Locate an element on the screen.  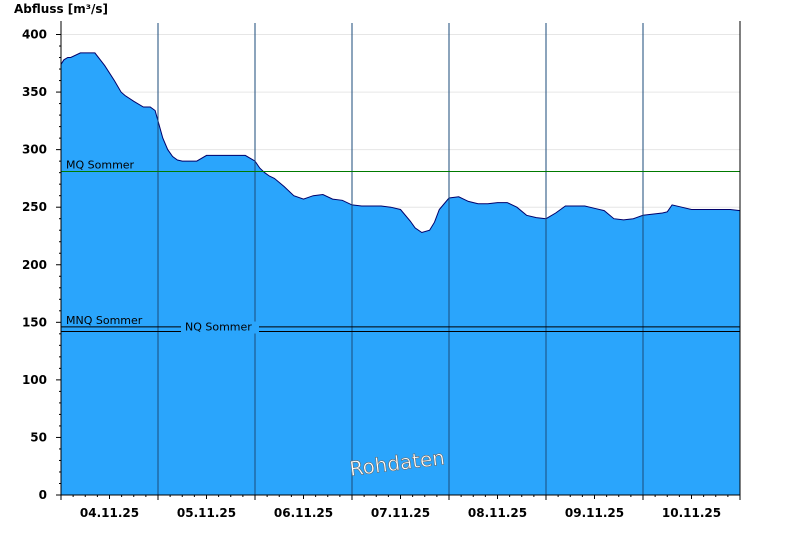
x-tick-label-1: 04.11.25 is located at coordinates (109, 513).